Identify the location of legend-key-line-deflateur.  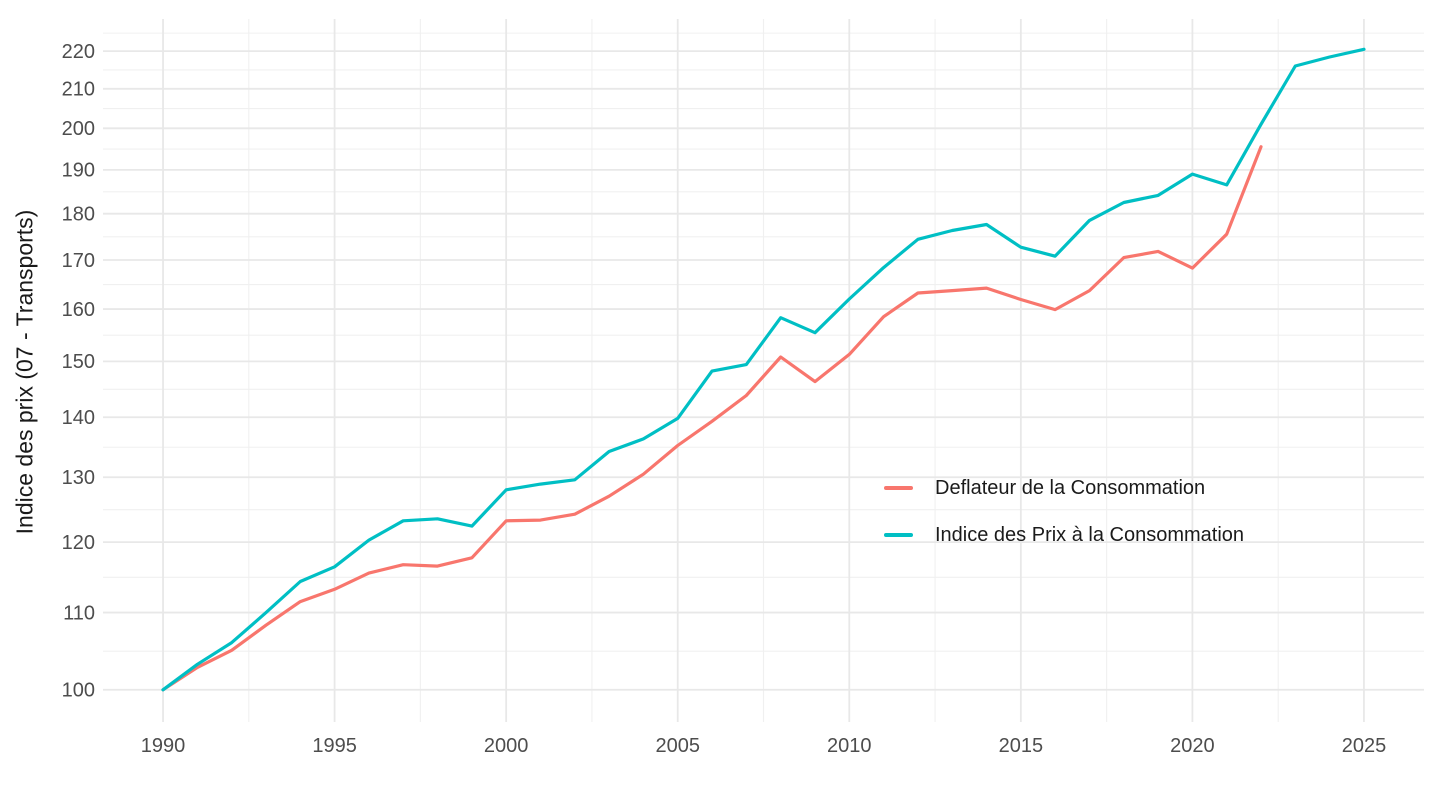
(898, 488).